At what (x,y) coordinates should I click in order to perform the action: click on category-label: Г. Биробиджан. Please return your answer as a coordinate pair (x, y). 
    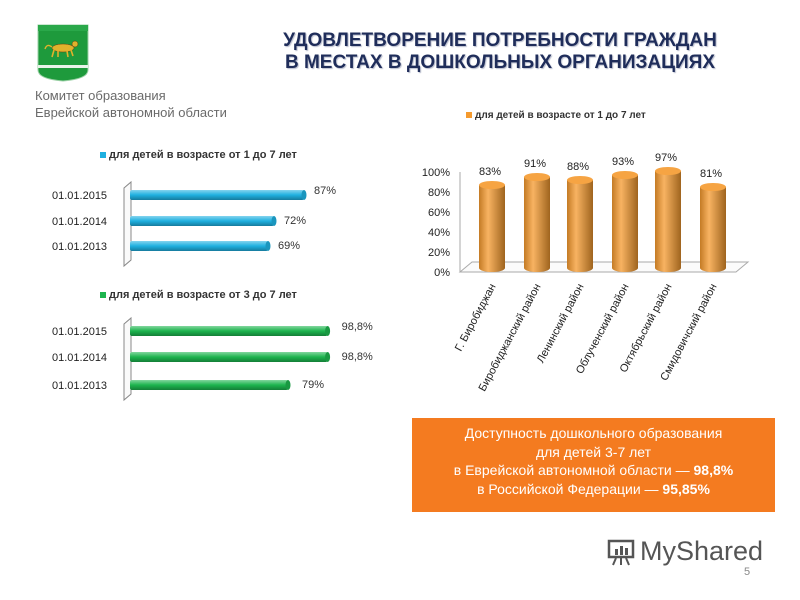
    Looking at the image, I should click on (476, 318).